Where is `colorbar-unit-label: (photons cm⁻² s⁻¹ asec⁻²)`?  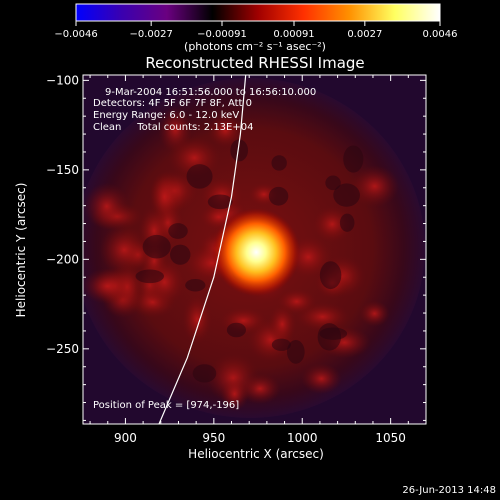
colorbar-unit-label: (photons cm⁻² s⁻¹ asec⁻²) is located at coordinates (255, 46).